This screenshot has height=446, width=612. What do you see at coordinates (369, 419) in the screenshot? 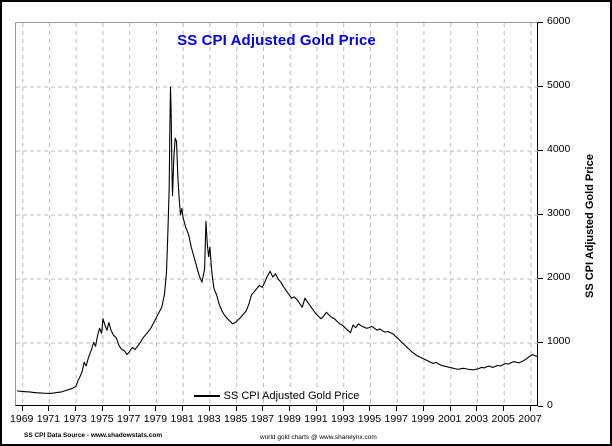
I see `x-axis-tick-label: 1995` at bounding box center [369, 419].